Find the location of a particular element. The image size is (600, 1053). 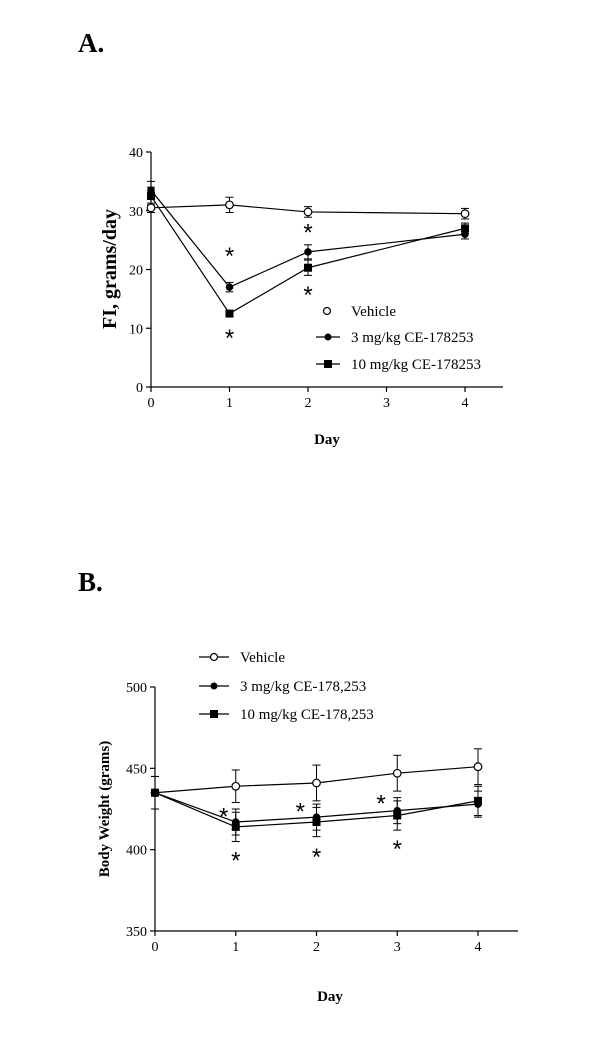

panel-b-error-bars is located at coordinates (316, 795).